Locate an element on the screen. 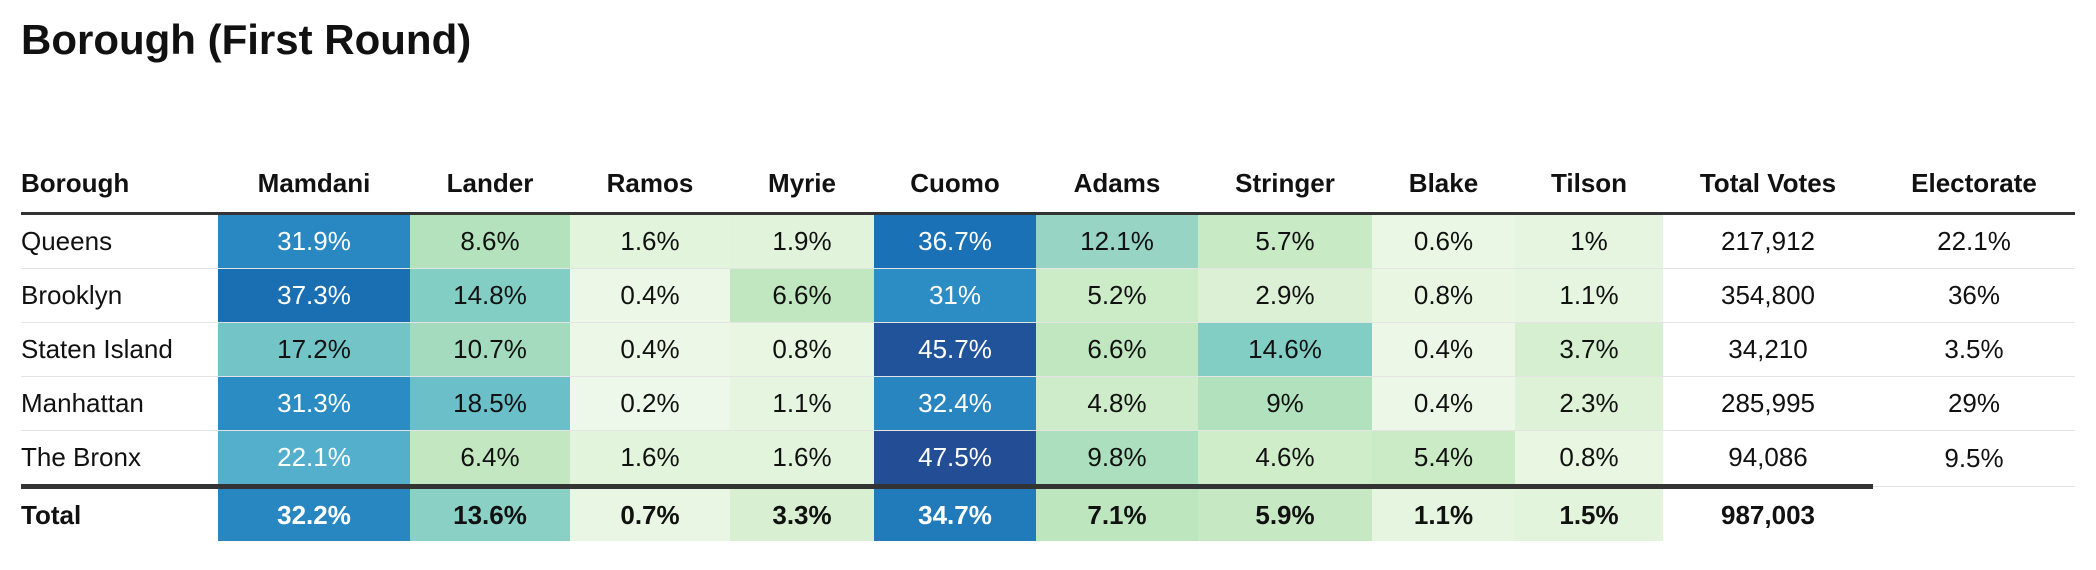 The height and width of the screenshot is (570, 2096). cell: 4.8% is located at coordinates (1117, 403).